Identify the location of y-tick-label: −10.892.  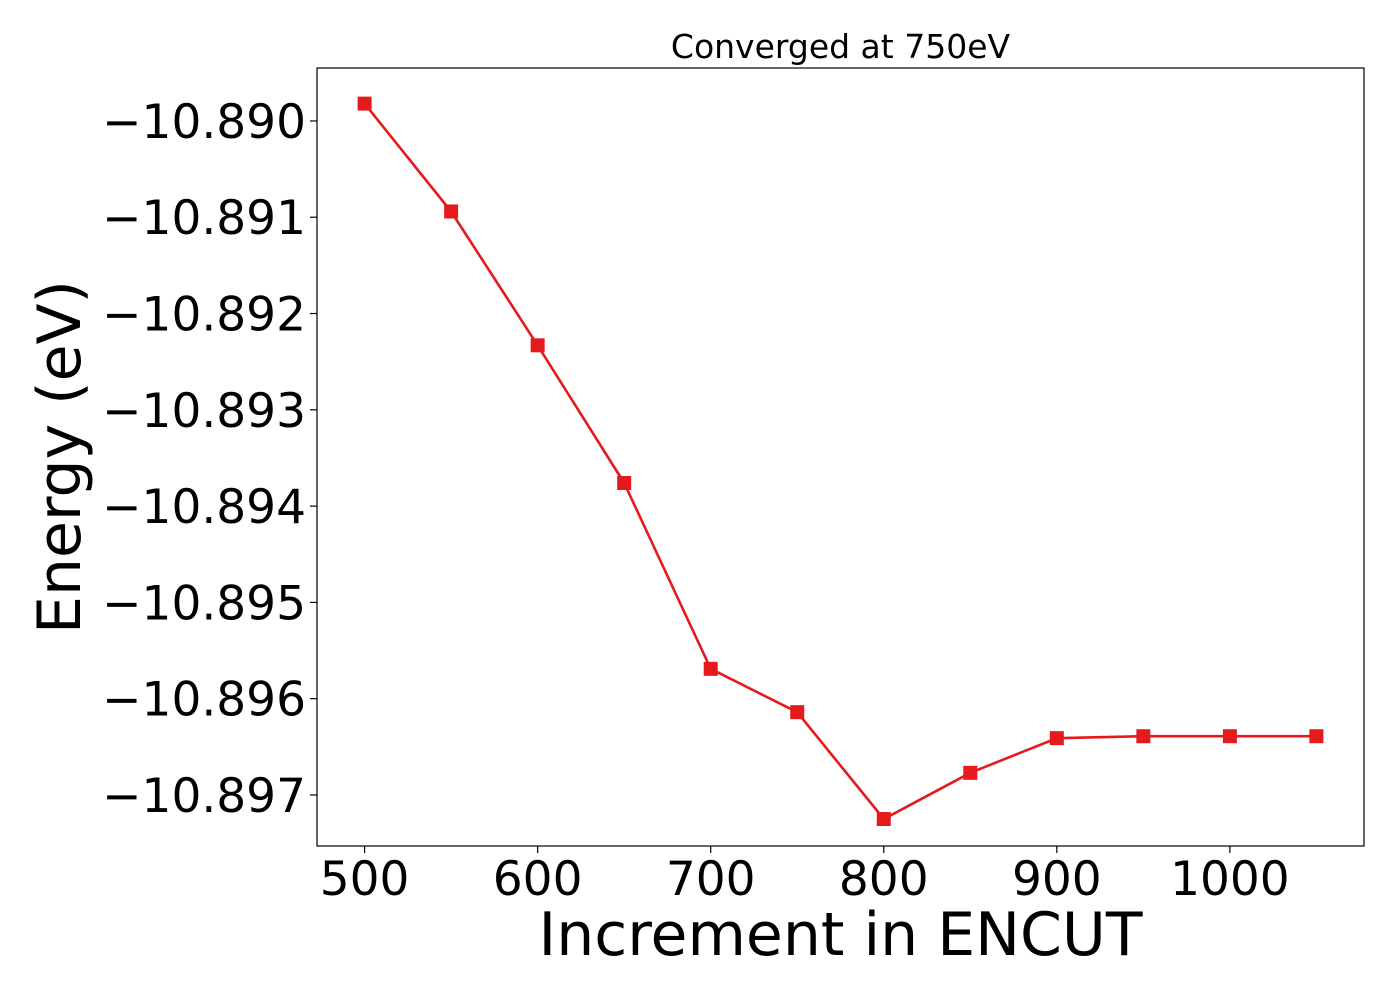
(204, 315).